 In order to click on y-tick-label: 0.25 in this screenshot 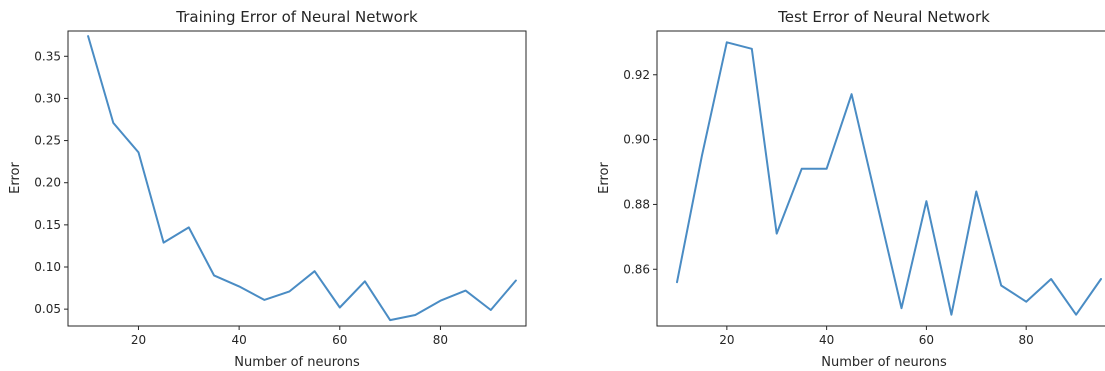, I will do `click(47, 141)`.